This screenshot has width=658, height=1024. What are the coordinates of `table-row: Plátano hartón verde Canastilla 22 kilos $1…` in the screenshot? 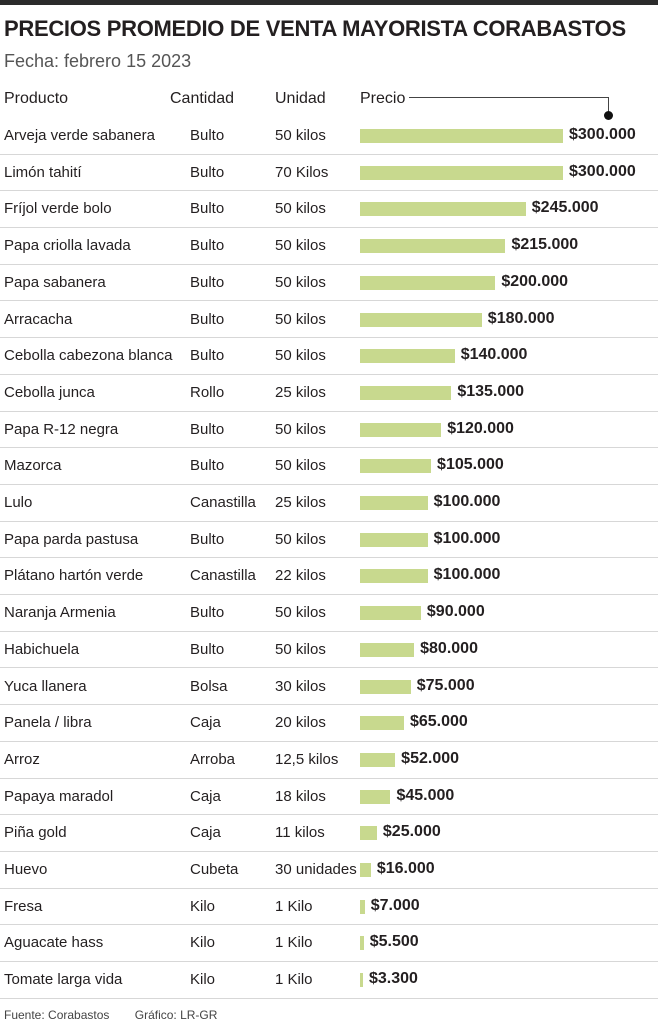 It's located at (329, 577).